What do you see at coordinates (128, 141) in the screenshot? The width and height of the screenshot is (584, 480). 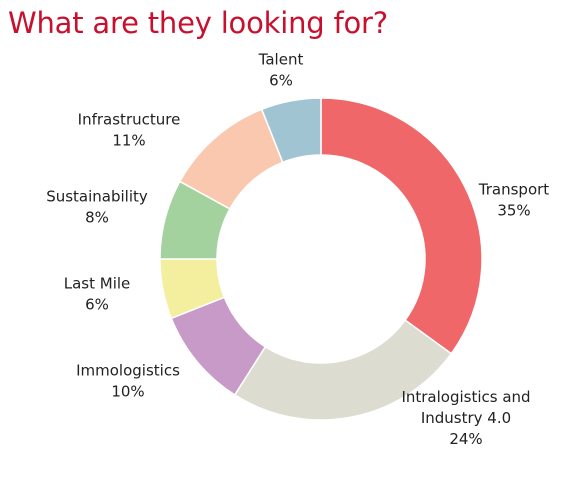 I see `slice-value-label: 11%` at bounding box center [128, 141].